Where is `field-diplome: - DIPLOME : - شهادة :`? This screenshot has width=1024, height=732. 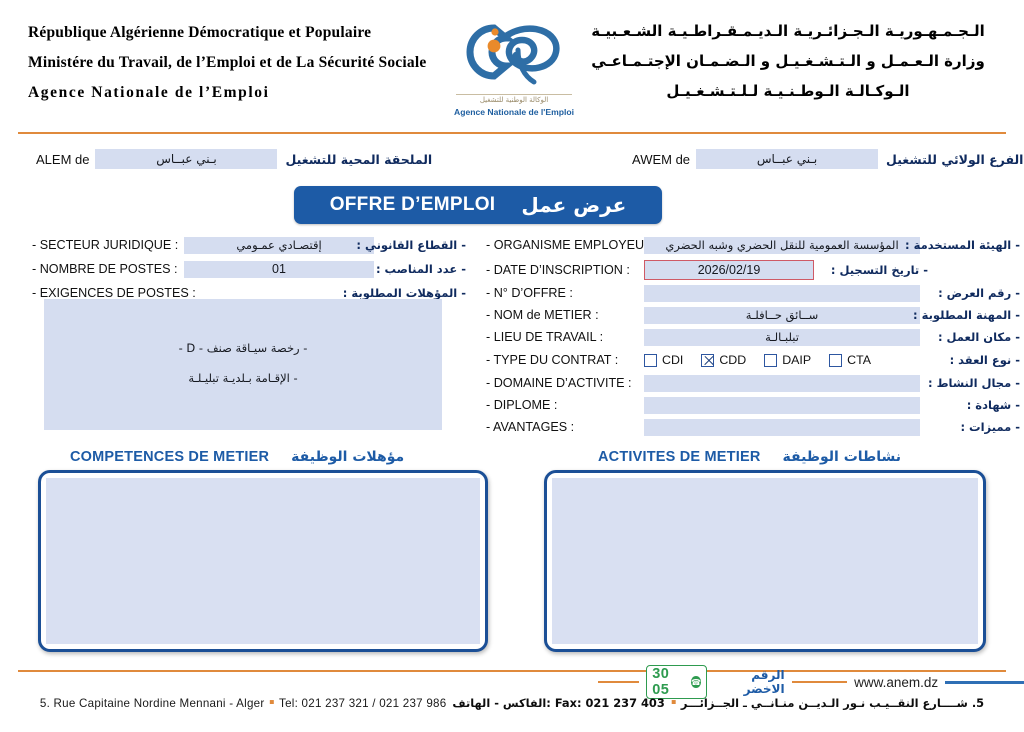 field-diplome: - DIPLOME : - شهادة : is located at coordinates (755, 405).